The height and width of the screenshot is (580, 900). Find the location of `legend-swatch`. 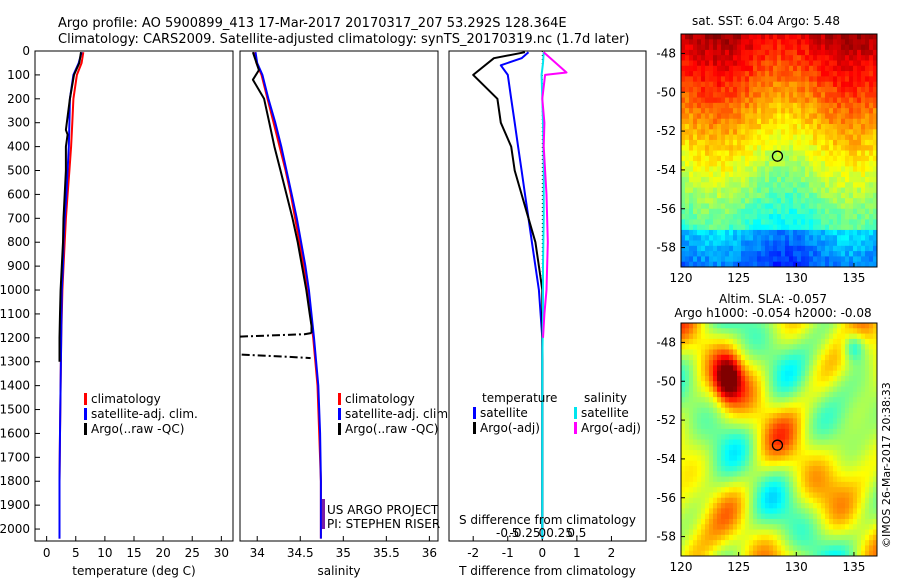

legend-swatch is located at coordinates (339, 429).